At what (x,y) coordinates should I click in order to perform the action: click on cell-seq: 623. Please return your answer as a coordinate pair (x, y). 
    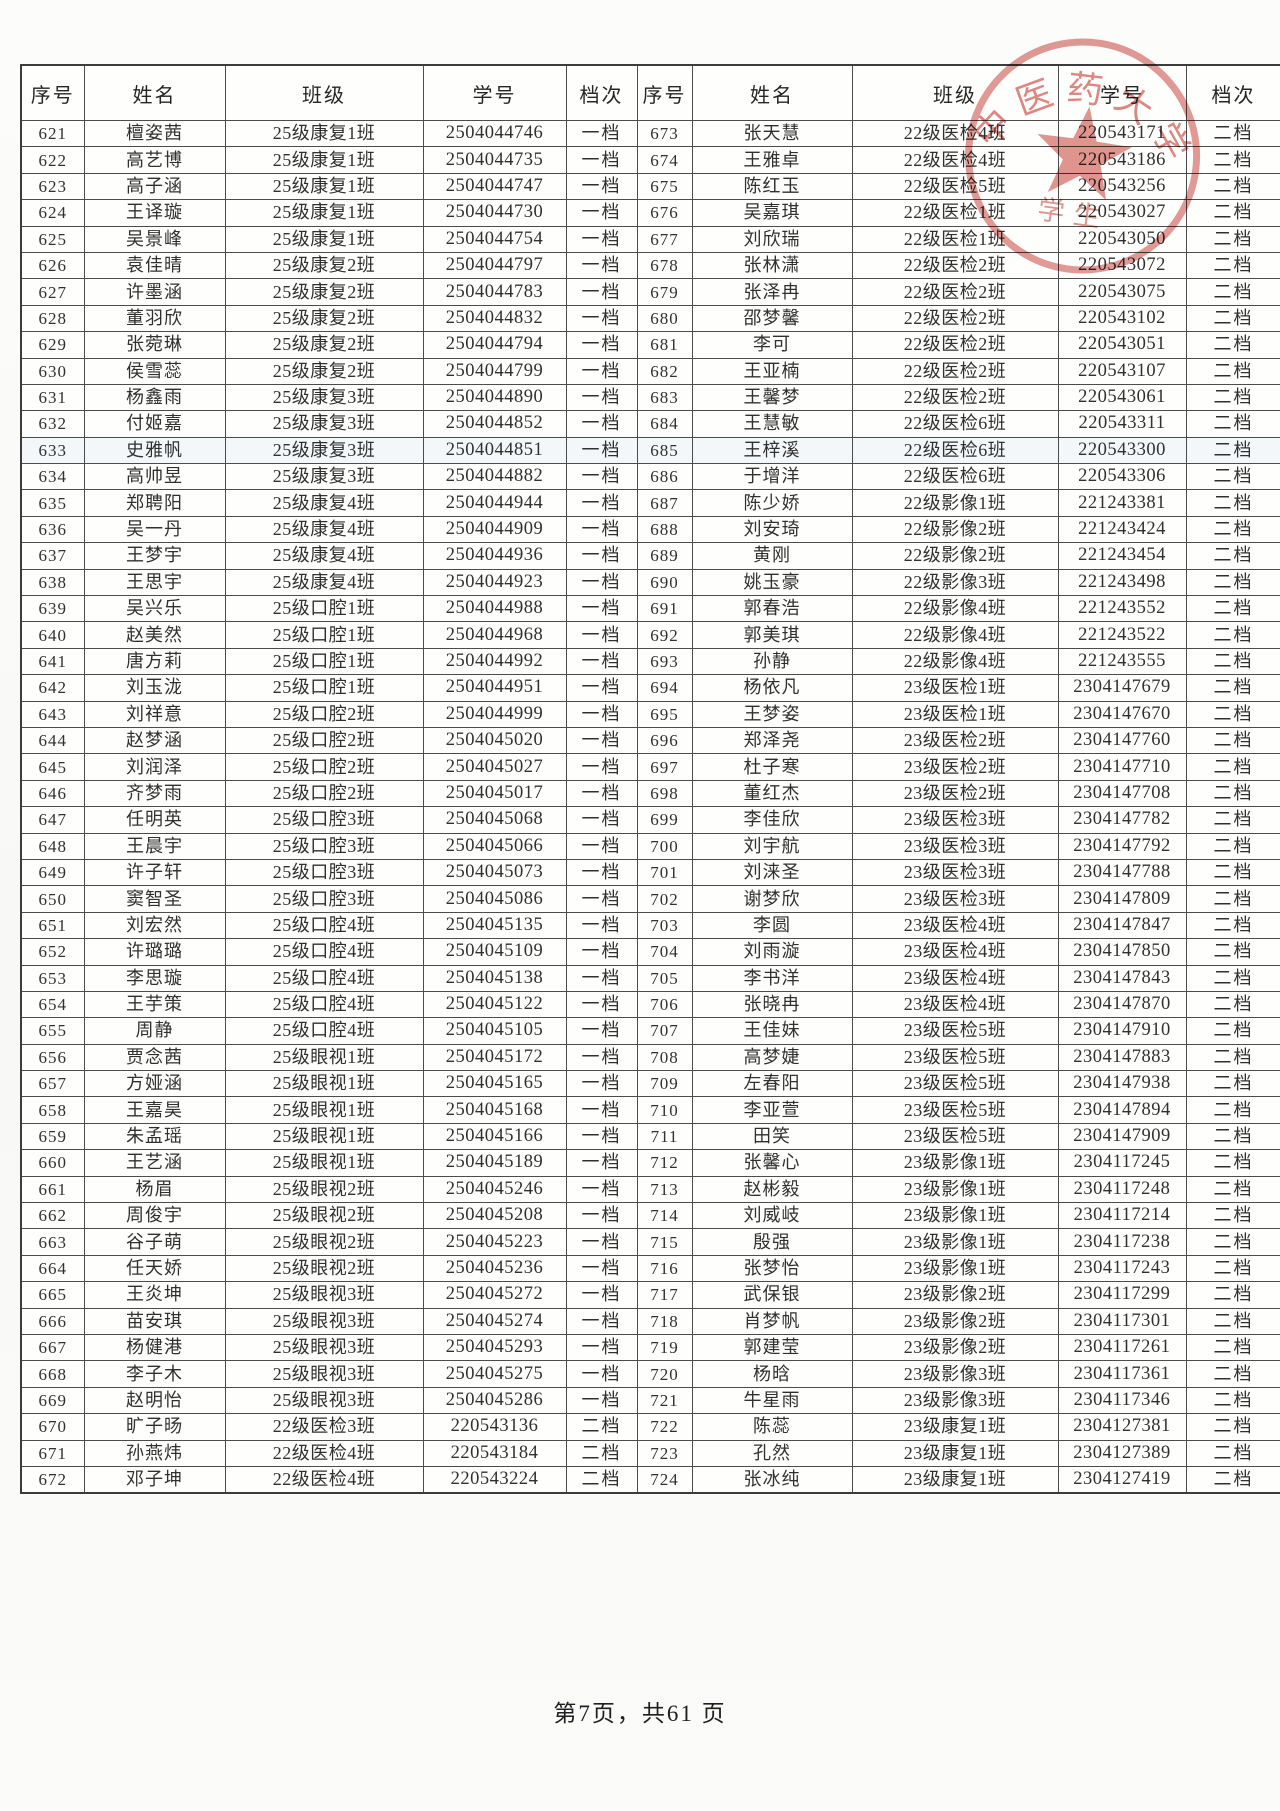
    Looking at the image, I should click on (52, 186).